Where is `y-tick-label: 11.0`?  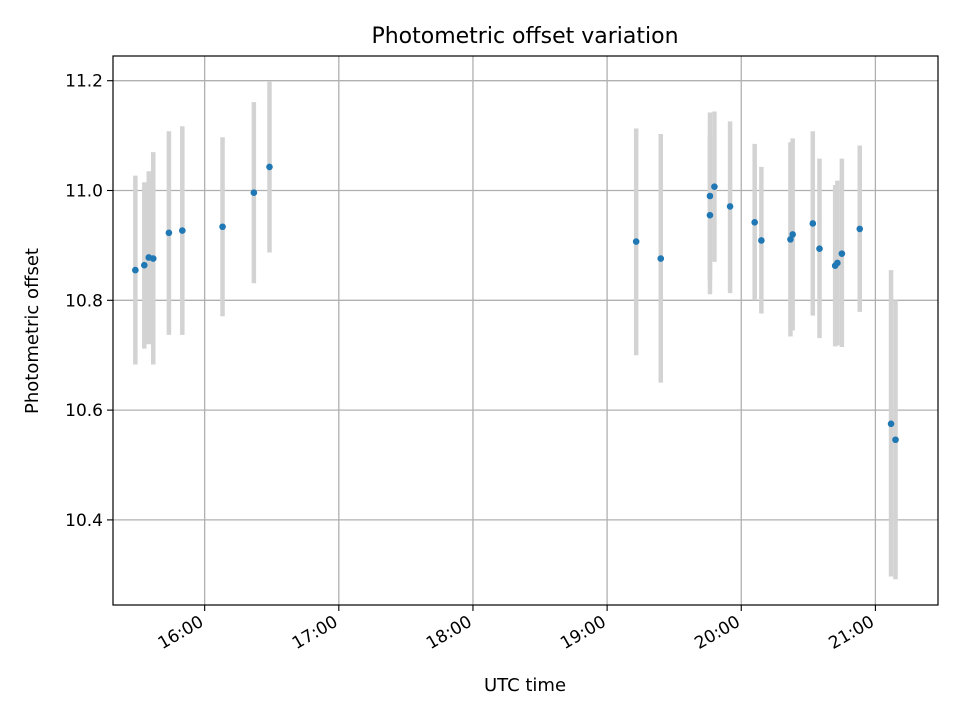
y-tick-label: 11.0 is located at coordinates (84, 192).